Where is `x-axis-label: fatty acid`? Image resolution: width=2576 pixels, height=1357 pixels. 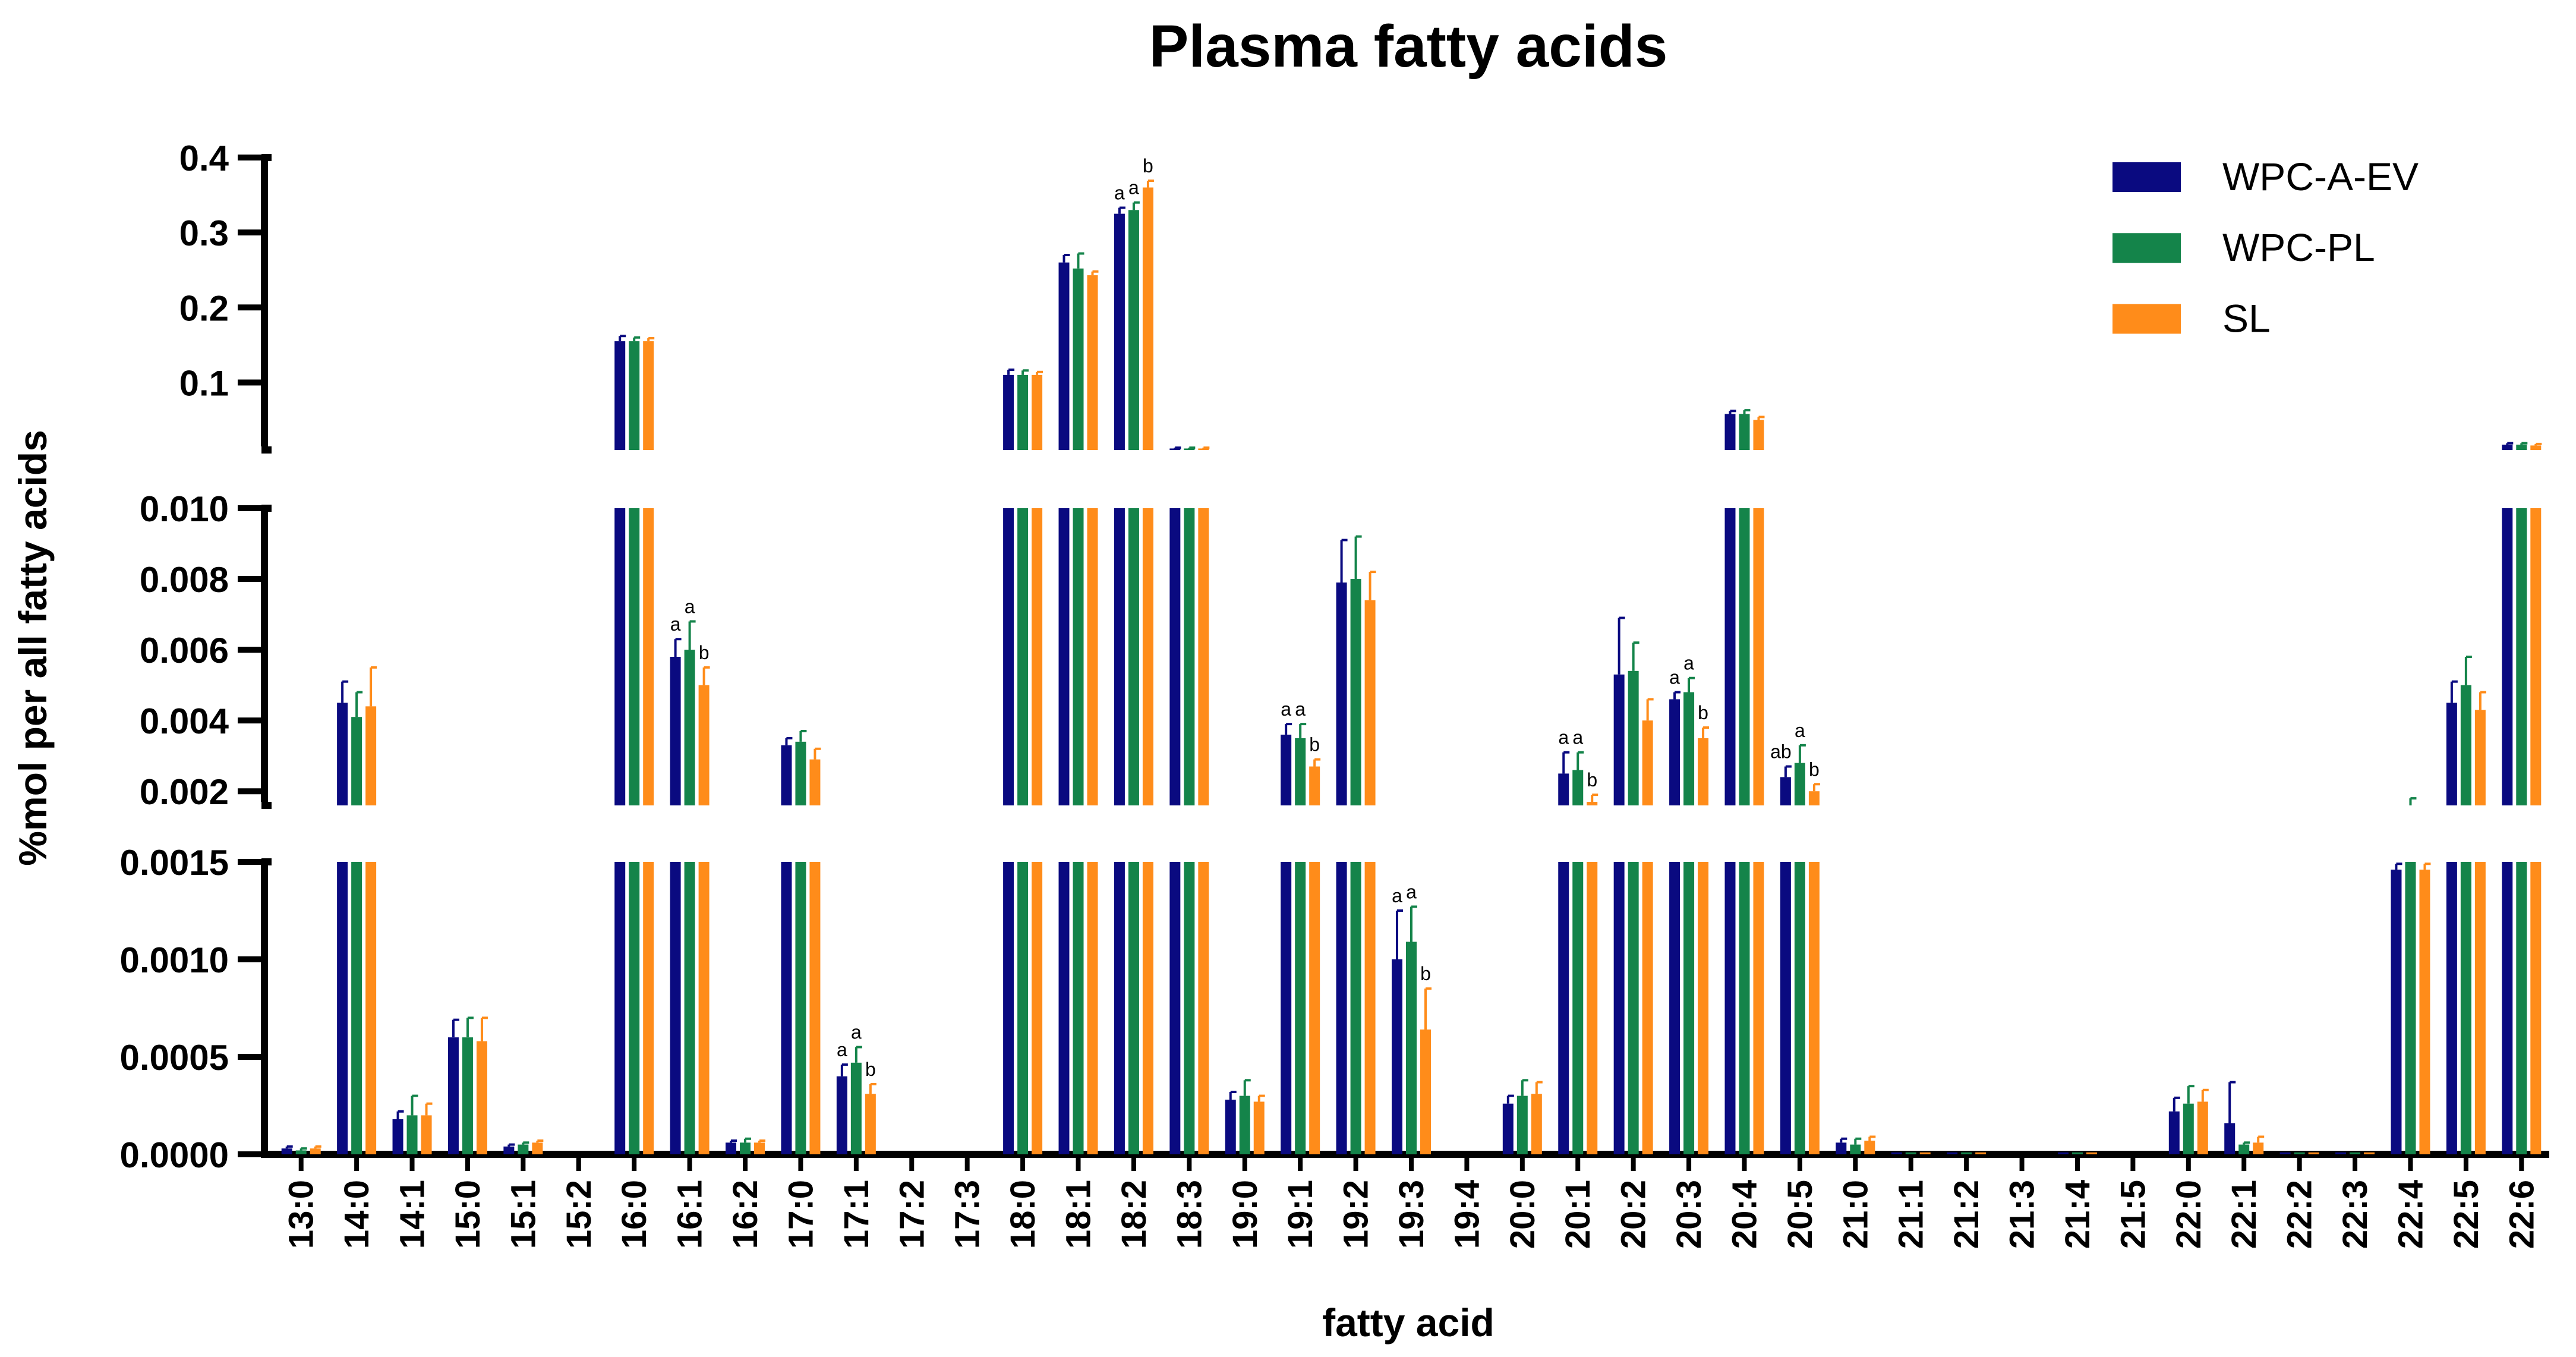
x-axis-label: fatty acid is located at coordinates (1408, 1323).